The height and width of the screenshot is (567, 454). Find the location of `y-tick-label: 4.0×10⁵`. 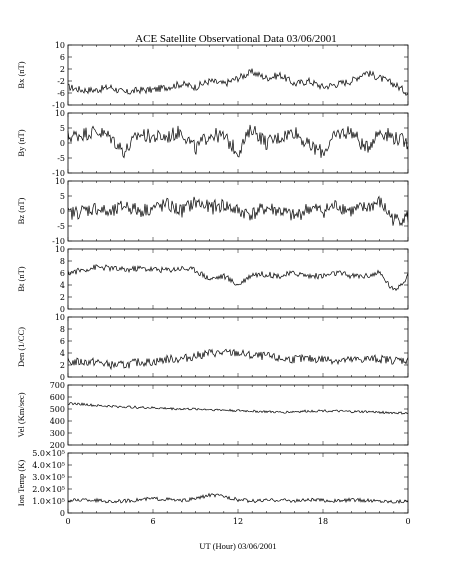

y-tick-label: 4.0×10⁵ is located at coordinates (48, 465).